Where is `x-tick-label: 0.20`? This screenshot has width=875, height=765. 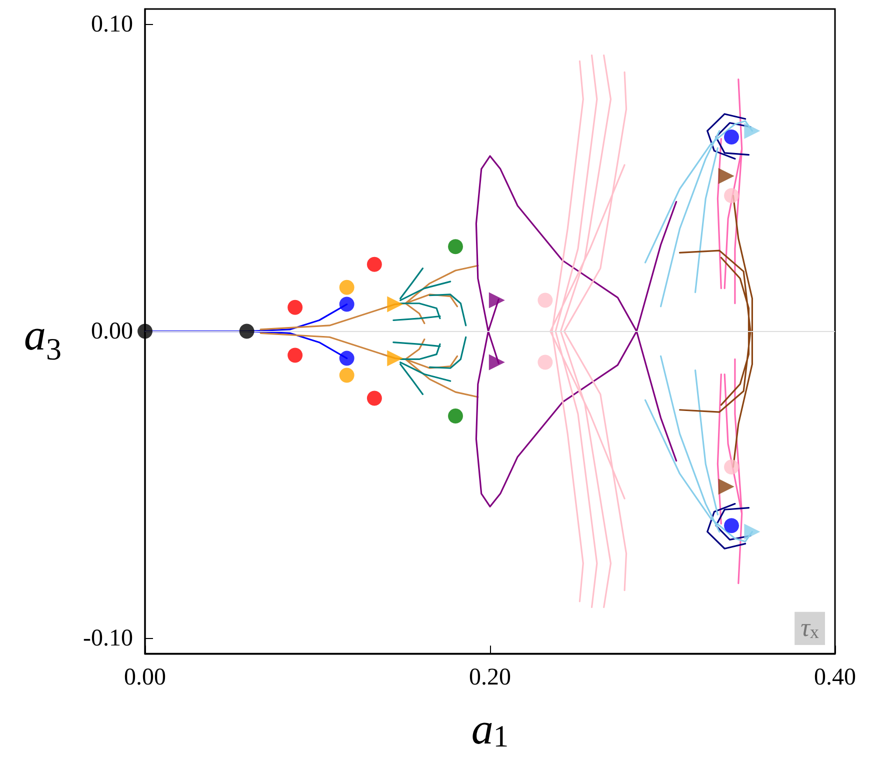 x-tick-label: 0.20 is located at coordinates (490, 677).